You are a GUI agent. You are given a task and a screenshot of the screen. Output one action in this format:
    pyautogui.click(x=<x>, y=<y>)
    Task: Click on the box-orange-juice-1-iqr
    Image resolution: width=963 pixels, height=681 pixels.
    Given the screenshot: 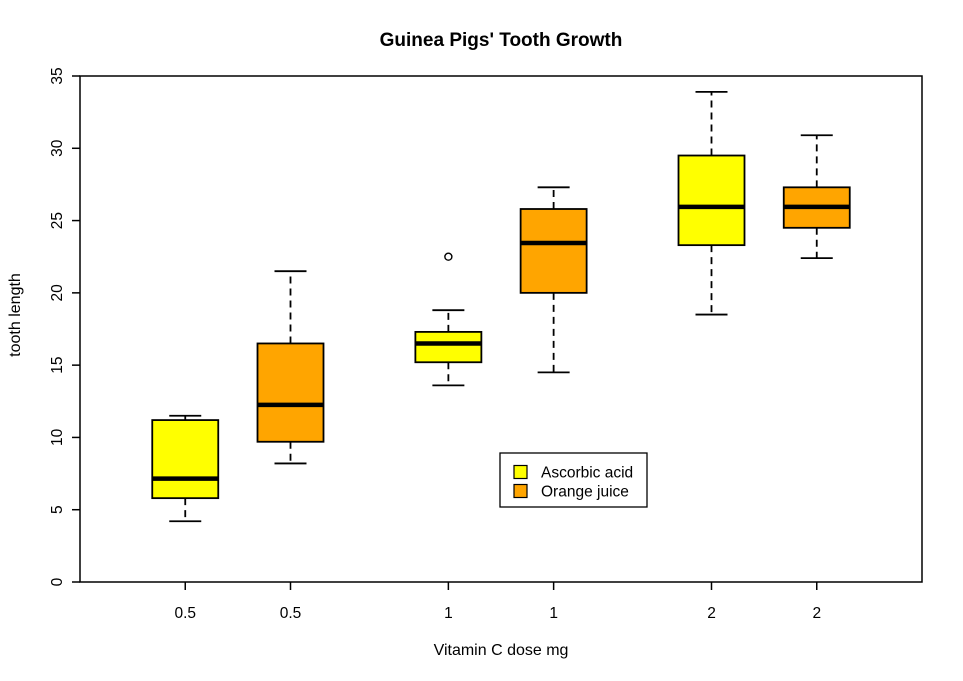 What is the action you would take?
    pyautogui.click(x=553, y=251)
    